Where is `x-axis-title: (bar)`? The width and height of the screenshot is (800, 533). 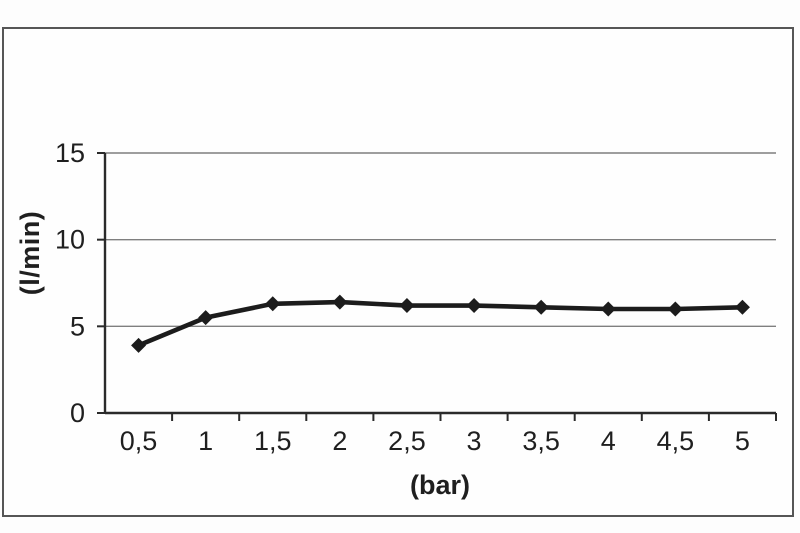 x-axis-title: (bar) is located at coordinates (440, 485).